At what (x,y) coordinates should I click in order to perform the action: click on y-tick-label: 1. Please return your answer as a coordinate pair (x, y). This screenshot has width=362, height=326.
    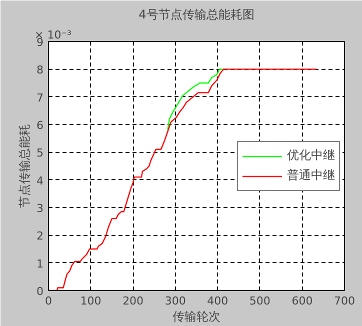
    Looking at the image, I should click on (40, 263).